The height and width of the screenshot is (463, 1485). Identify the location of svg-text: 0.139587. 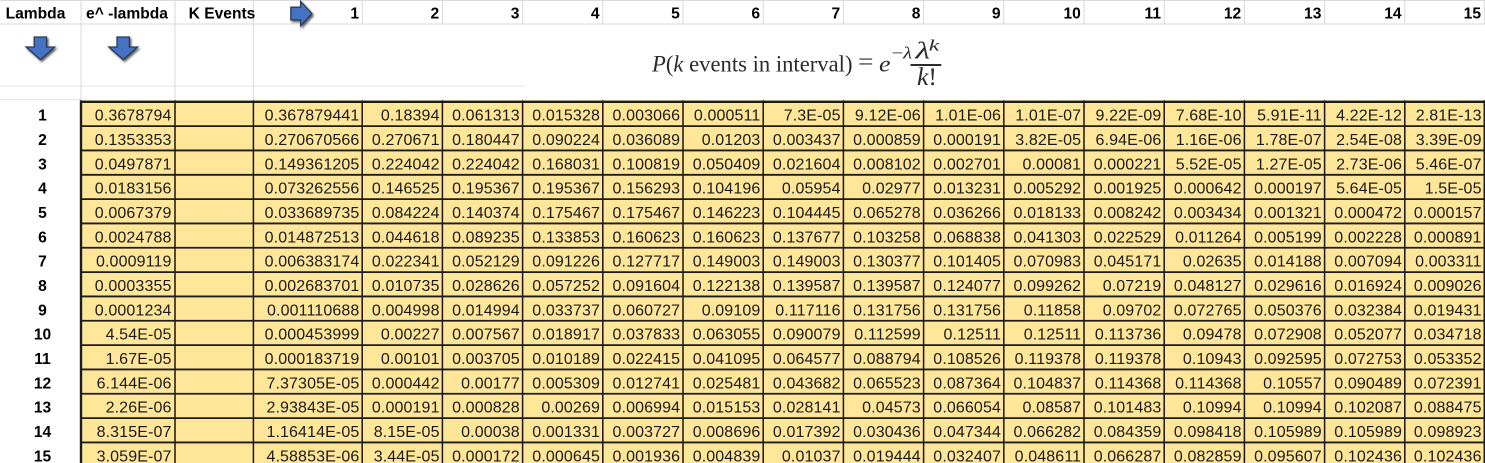
(807, 286).